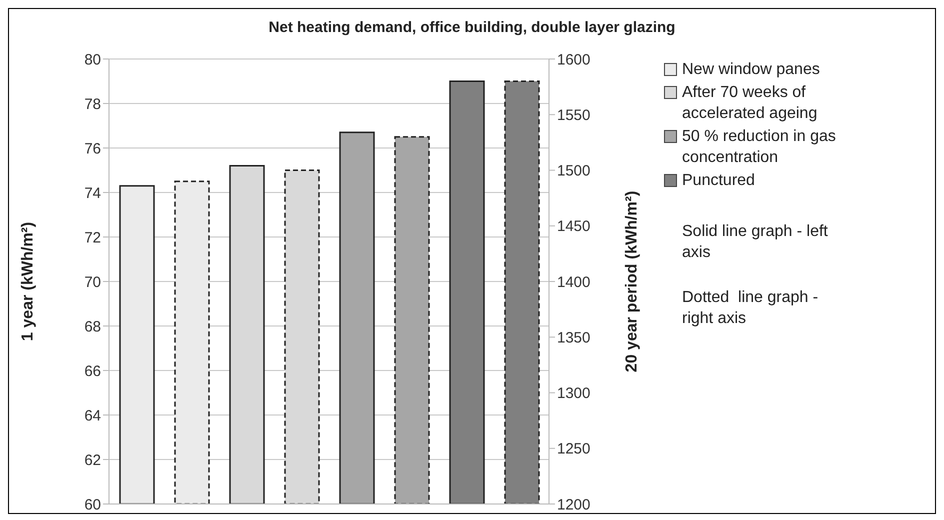 The width and height of the screenshot is (944, 520). What do you see at coordinates (28, 282) in the screenshot?
I see `y-axis-title: 1 year (kWh/m²)` at bounding box center [28, 282].